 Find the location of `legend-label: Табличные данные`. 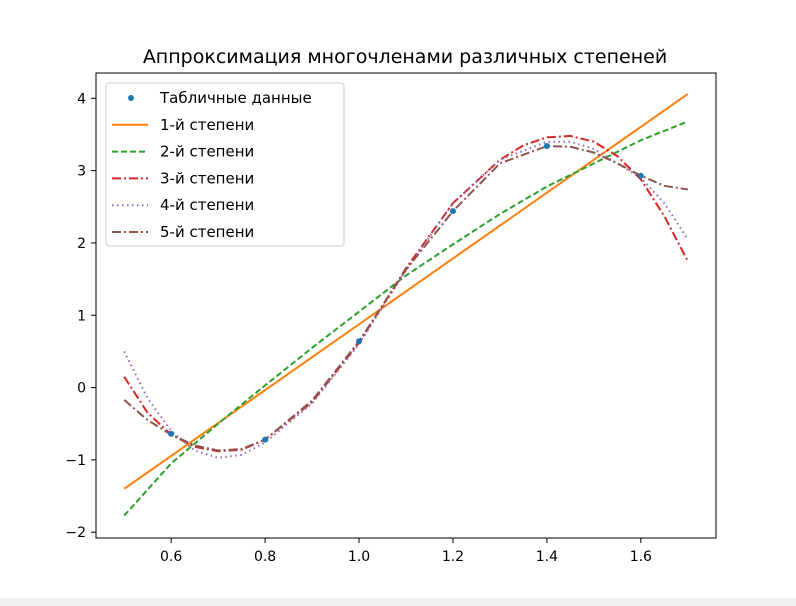

legend-label: Табличные данные is located at coordinates (235, 98).